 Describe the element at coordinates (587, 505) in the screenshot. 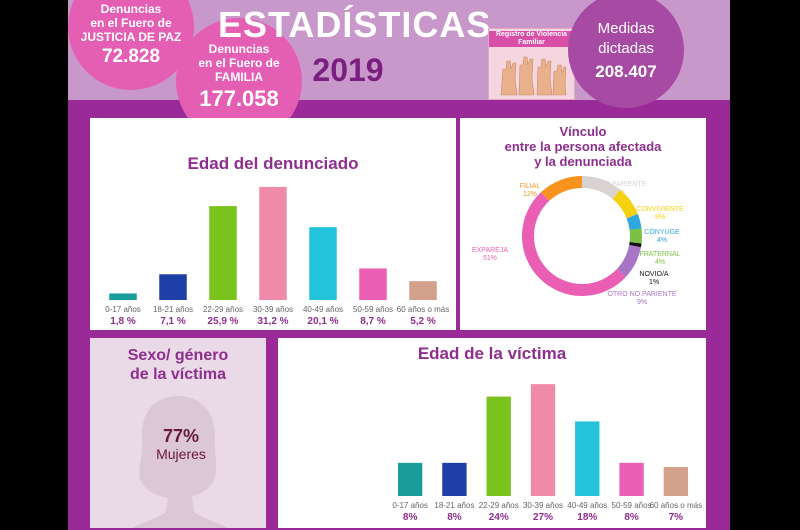

I see `victima-category-label-4: 40-49 años` at that location.